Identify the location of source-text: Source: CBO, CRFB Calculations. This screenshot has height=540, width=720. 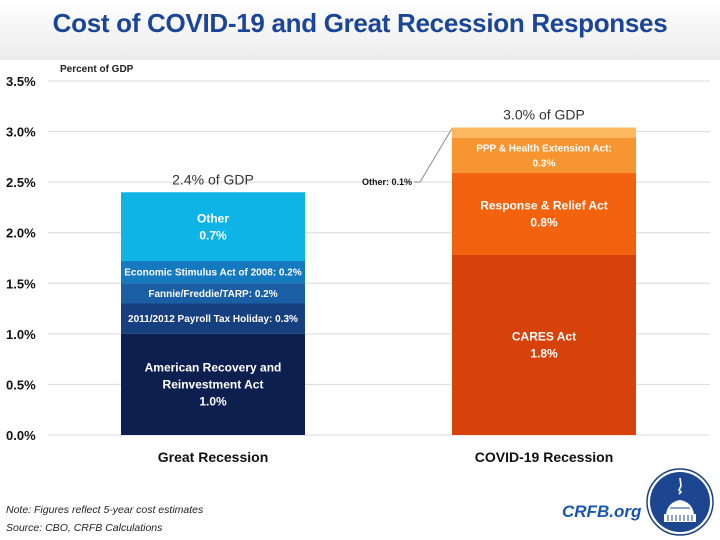
(84, 528).